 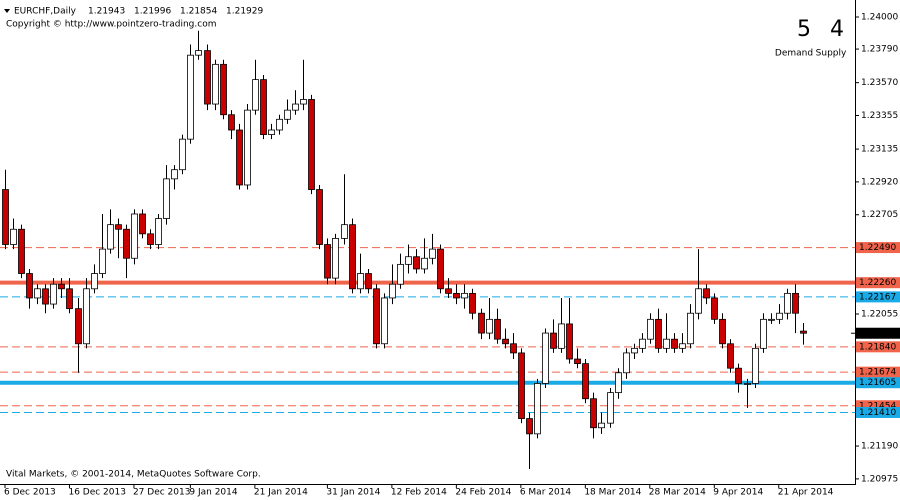 I want to click on level-label: 1.21674, so click(x=877, y=373).